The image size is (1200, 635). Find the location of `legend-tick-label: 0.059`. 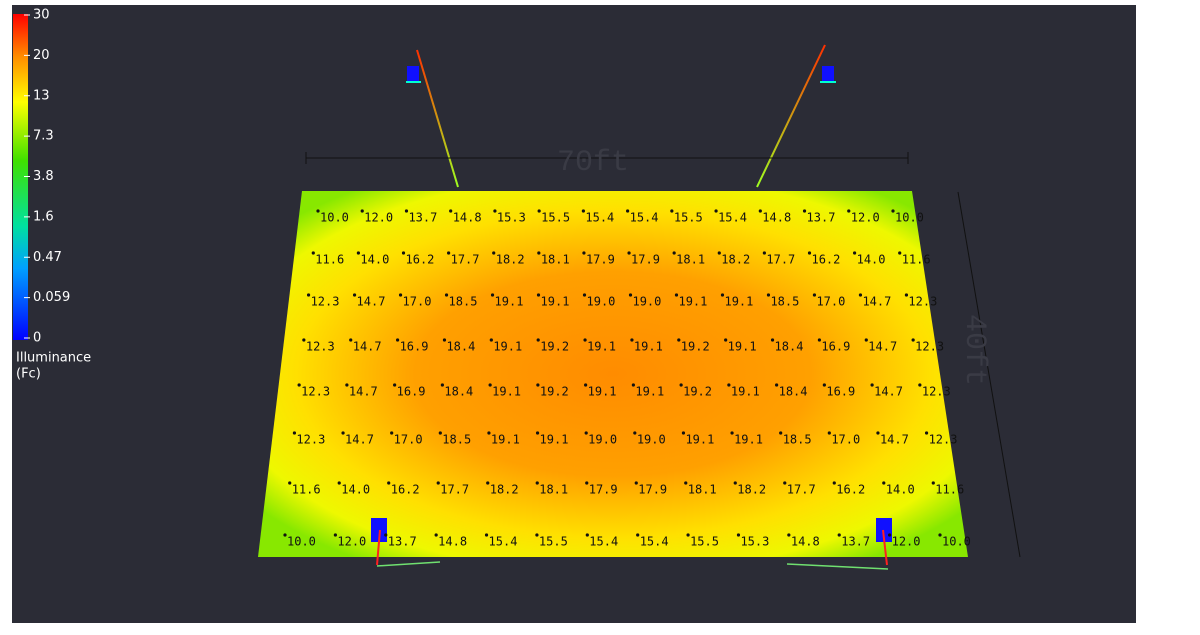

legend-tick-label: 0.059 is located at coordinates (51, 297).